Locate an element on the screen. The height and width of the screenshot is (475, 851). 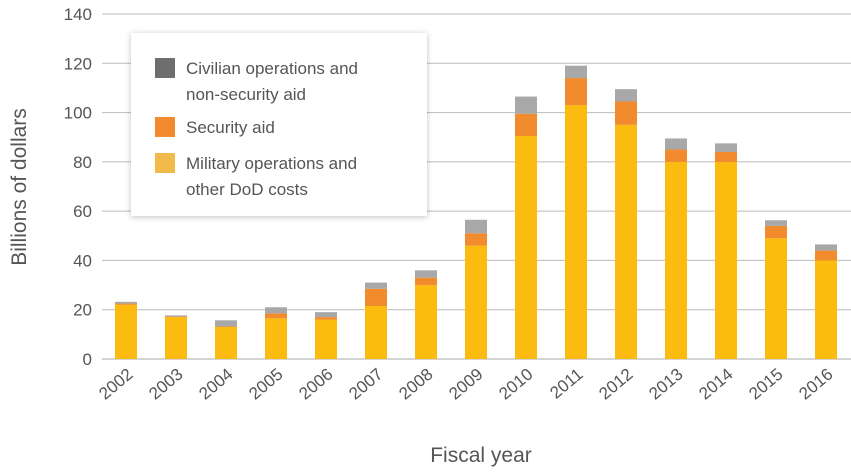
legend-box is located at coordinates (279, 124).